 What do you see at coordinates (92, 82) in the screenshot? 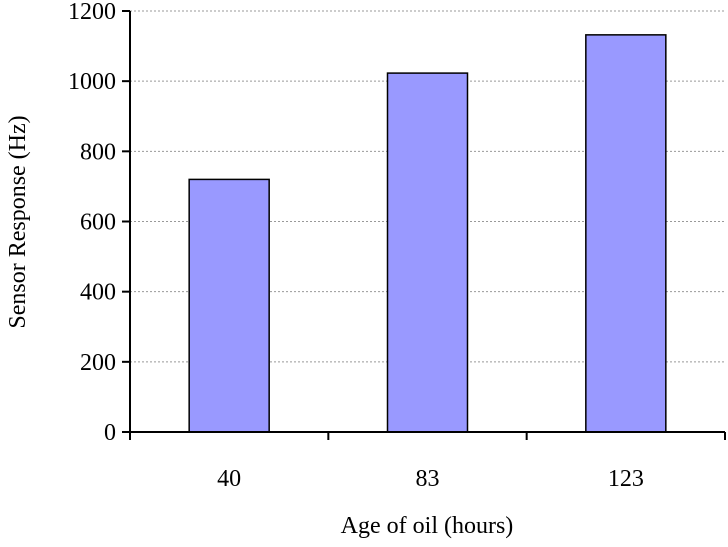
I see `y-tick-label: 1000` at bounding box center [92, 82].